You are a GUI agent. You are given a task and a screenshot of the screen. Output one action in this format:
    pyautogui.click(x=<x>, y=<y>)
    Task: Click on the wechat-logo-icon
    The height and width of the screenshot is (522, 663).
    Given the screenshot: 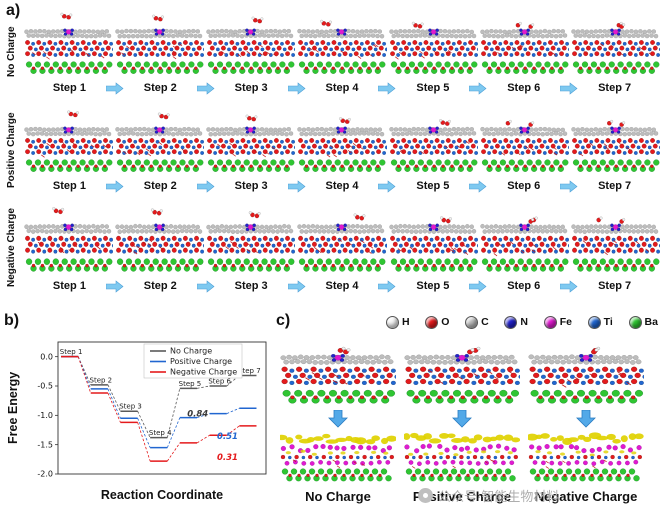 What is the action you would take?
    pyautogui.click(x=425, y=495)
    